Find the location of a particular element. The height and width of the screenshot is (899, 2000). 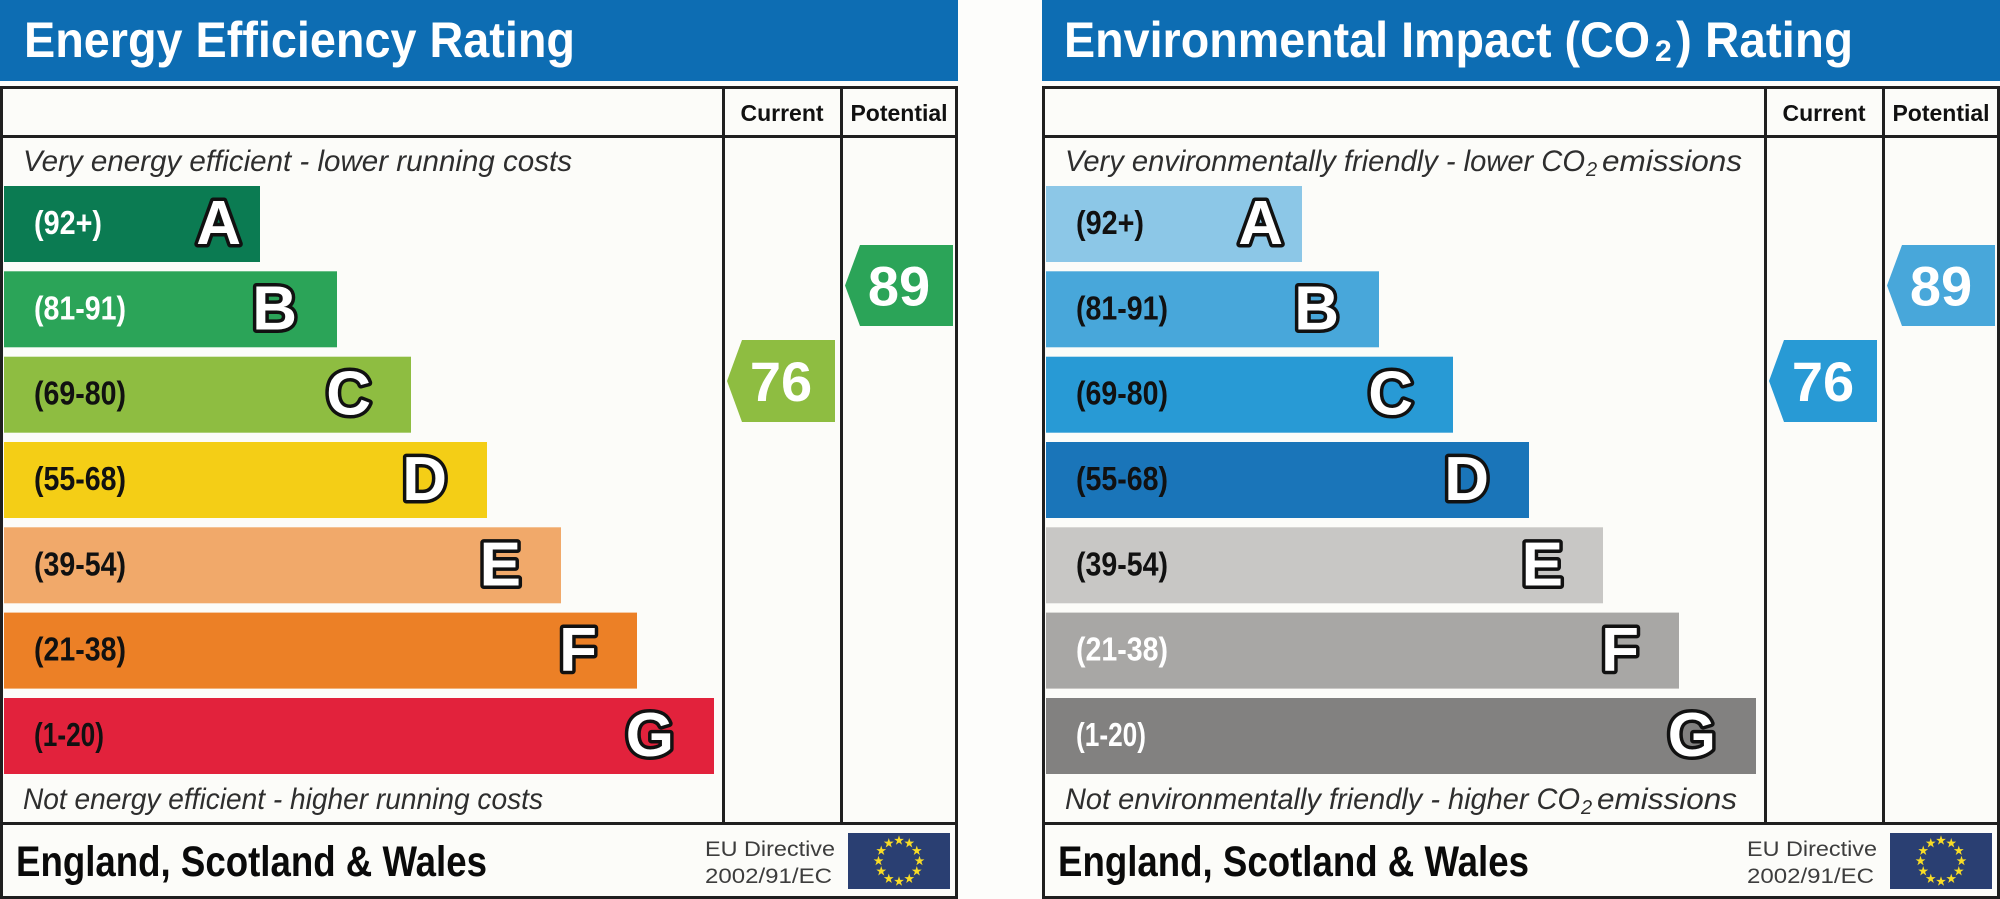

svg-text: Energy Efficiency Rating is located at coordinates (299, 40).